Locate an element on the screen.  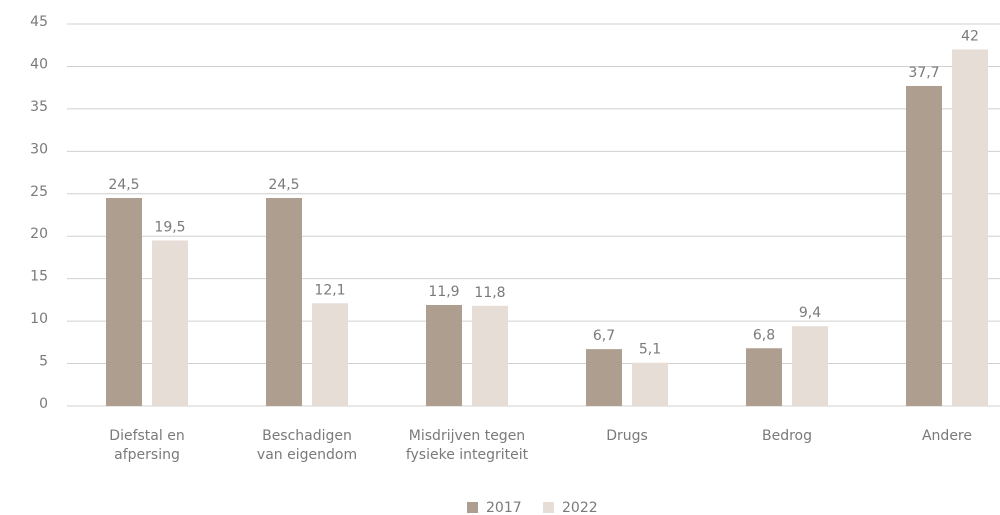
value-label: 6,7 is located at coordinates (604, 336).